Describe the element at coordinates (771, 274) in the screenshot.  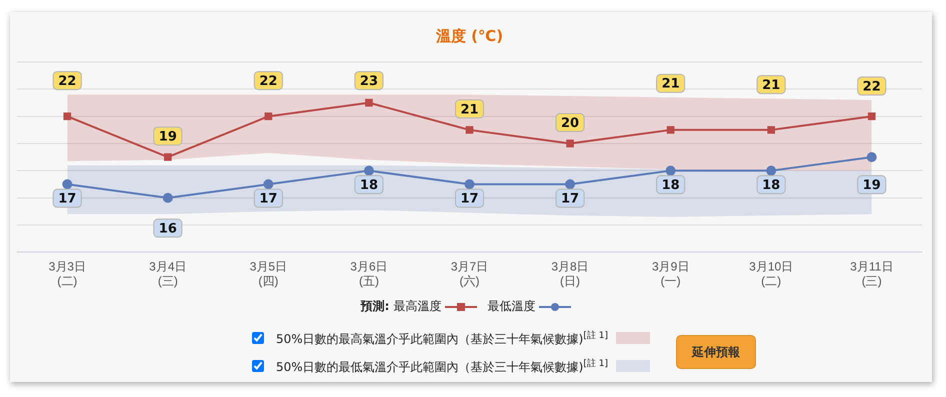
I see `x-tick-label: 3月10日 (二)` at that location.